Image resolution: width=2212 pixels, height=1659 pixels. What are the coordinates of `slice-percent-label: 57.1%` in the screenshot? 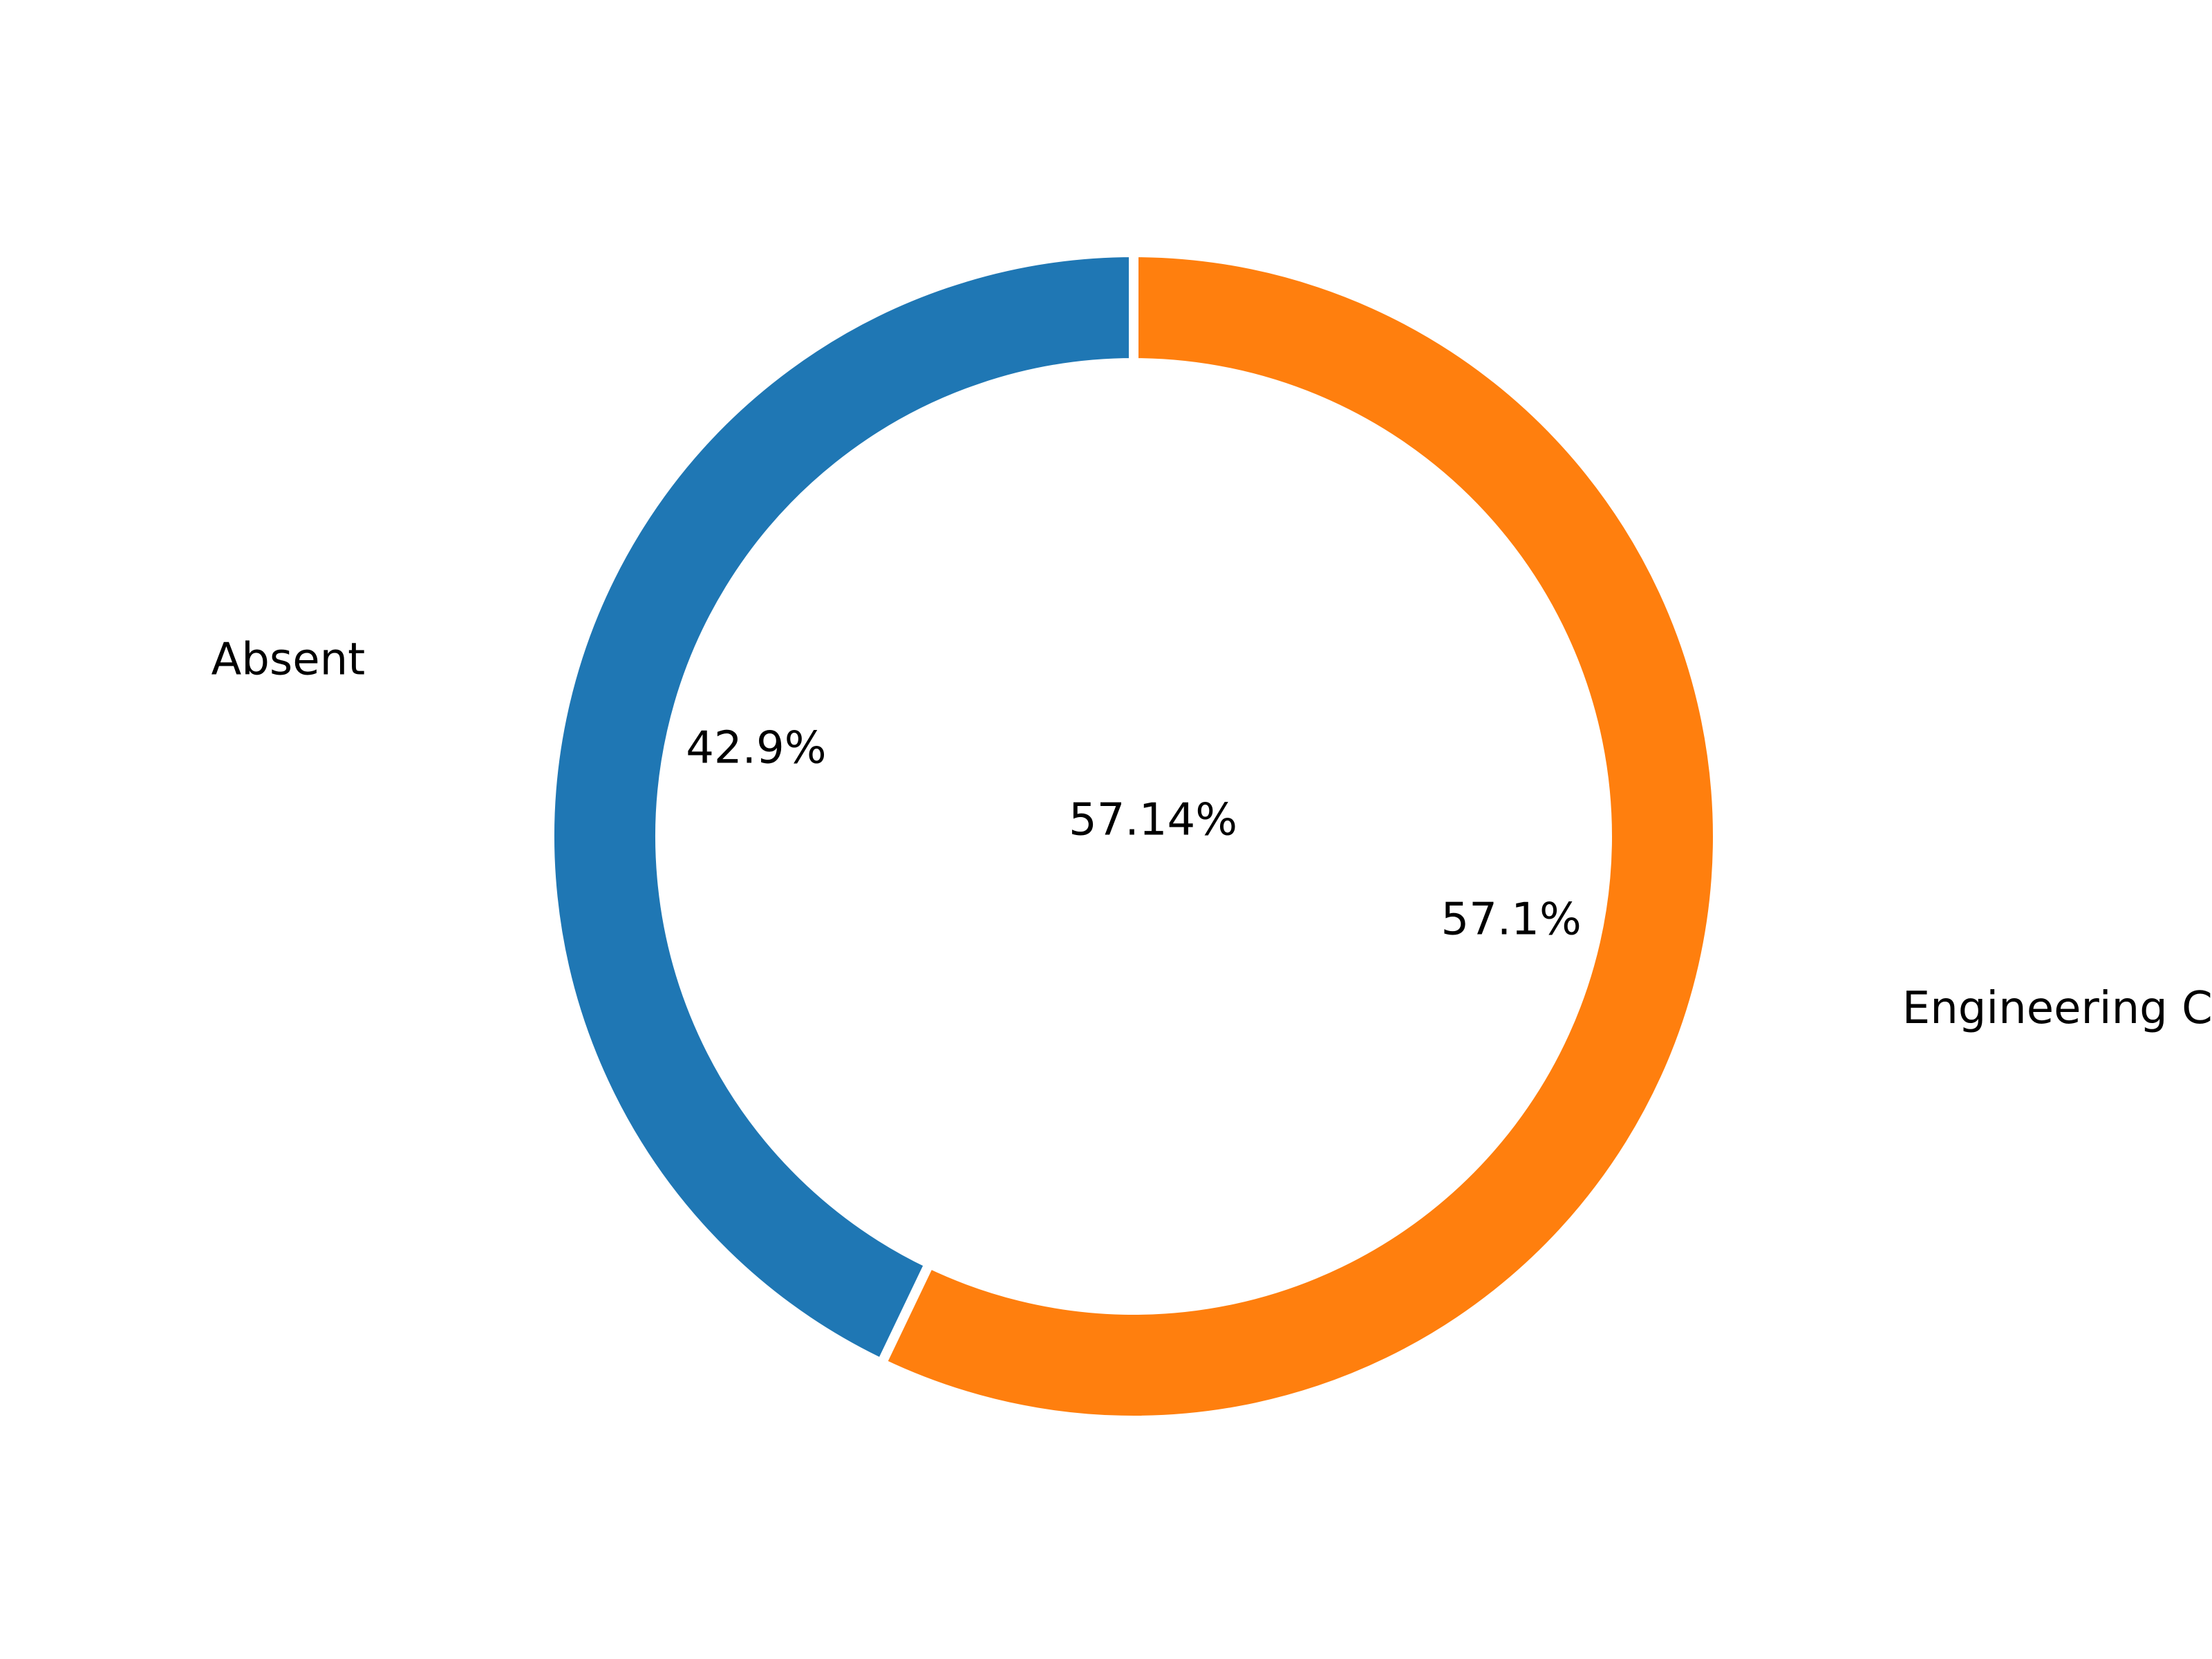 It's located at (1511, 920).